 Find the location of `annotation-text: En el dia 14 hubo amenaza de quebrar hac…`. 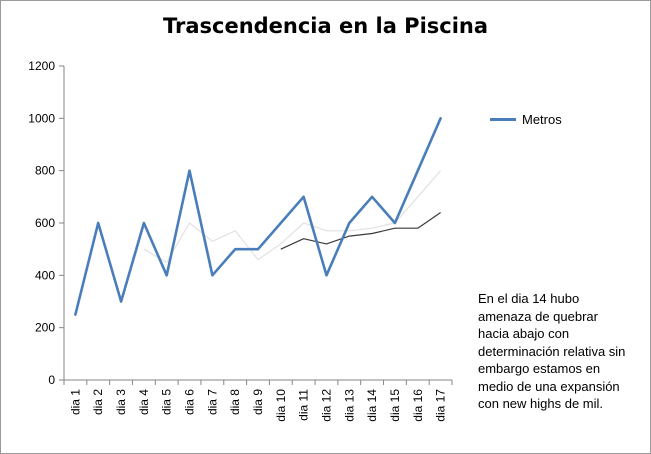

annotation-text: En el dia 14 hubo amenaza de quebrar hac… is located at coordinates (552, 351).